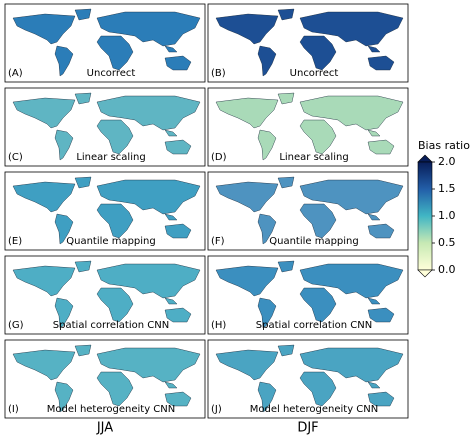  What do you see at coordinates (447, 188) in the screenshot?
I see `colorbar-tick-label: 1.5` at bounding box center [447, 188].